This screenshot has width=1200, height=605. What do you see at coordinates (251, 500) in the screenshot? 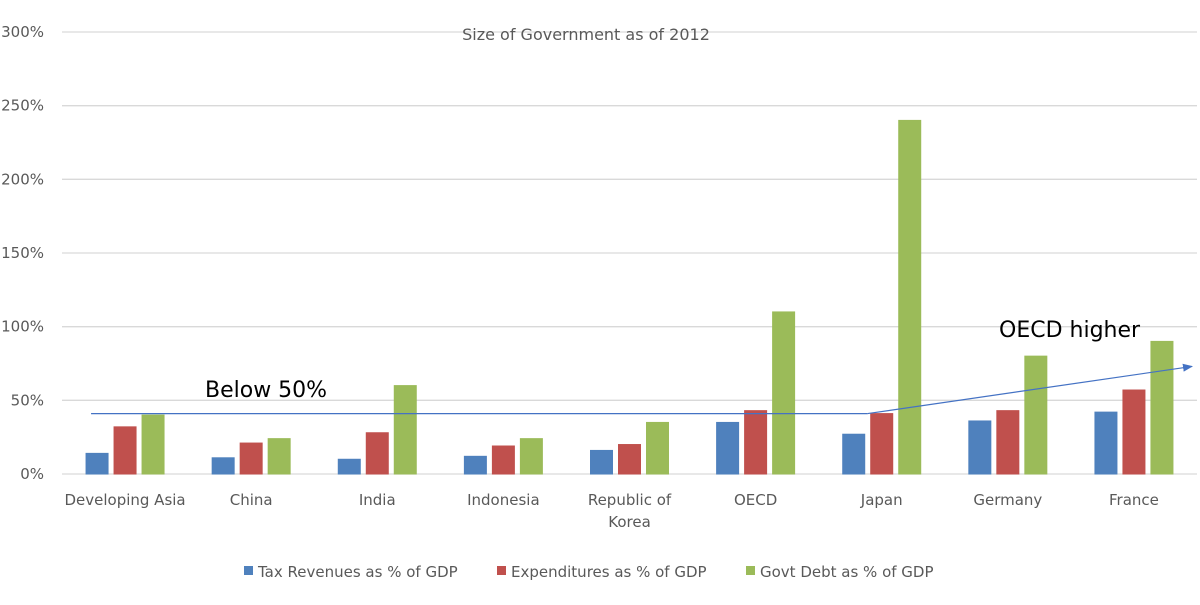
I see `x-category-label: China` at bounding box center [251, 500].